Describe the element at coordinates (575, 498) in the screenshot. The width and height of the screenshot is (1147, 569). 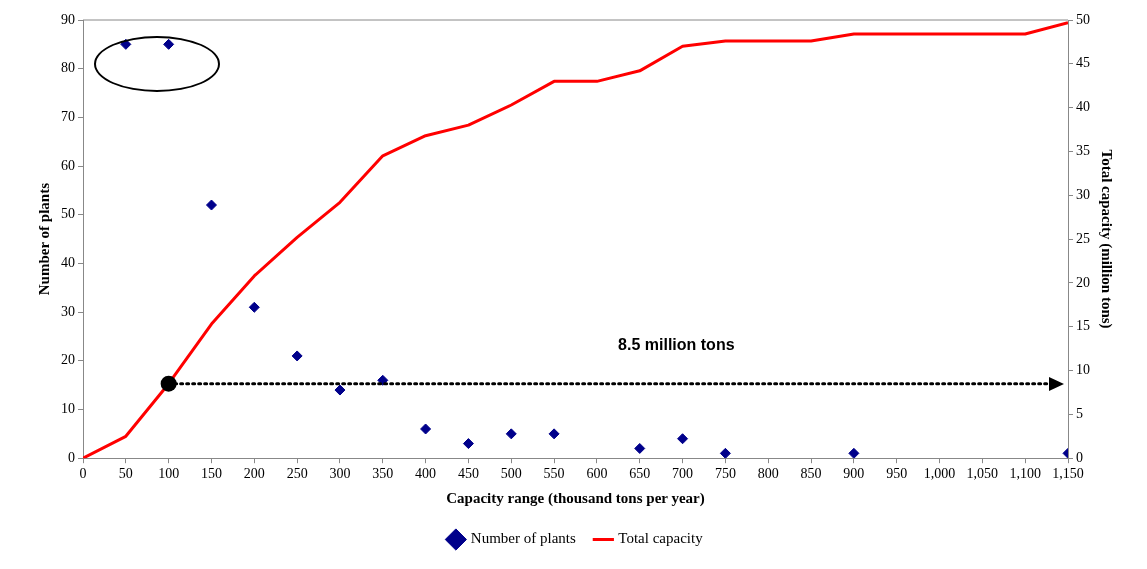
I see `x-axis-title: Capacity range (thousand tons per year)` at that location.